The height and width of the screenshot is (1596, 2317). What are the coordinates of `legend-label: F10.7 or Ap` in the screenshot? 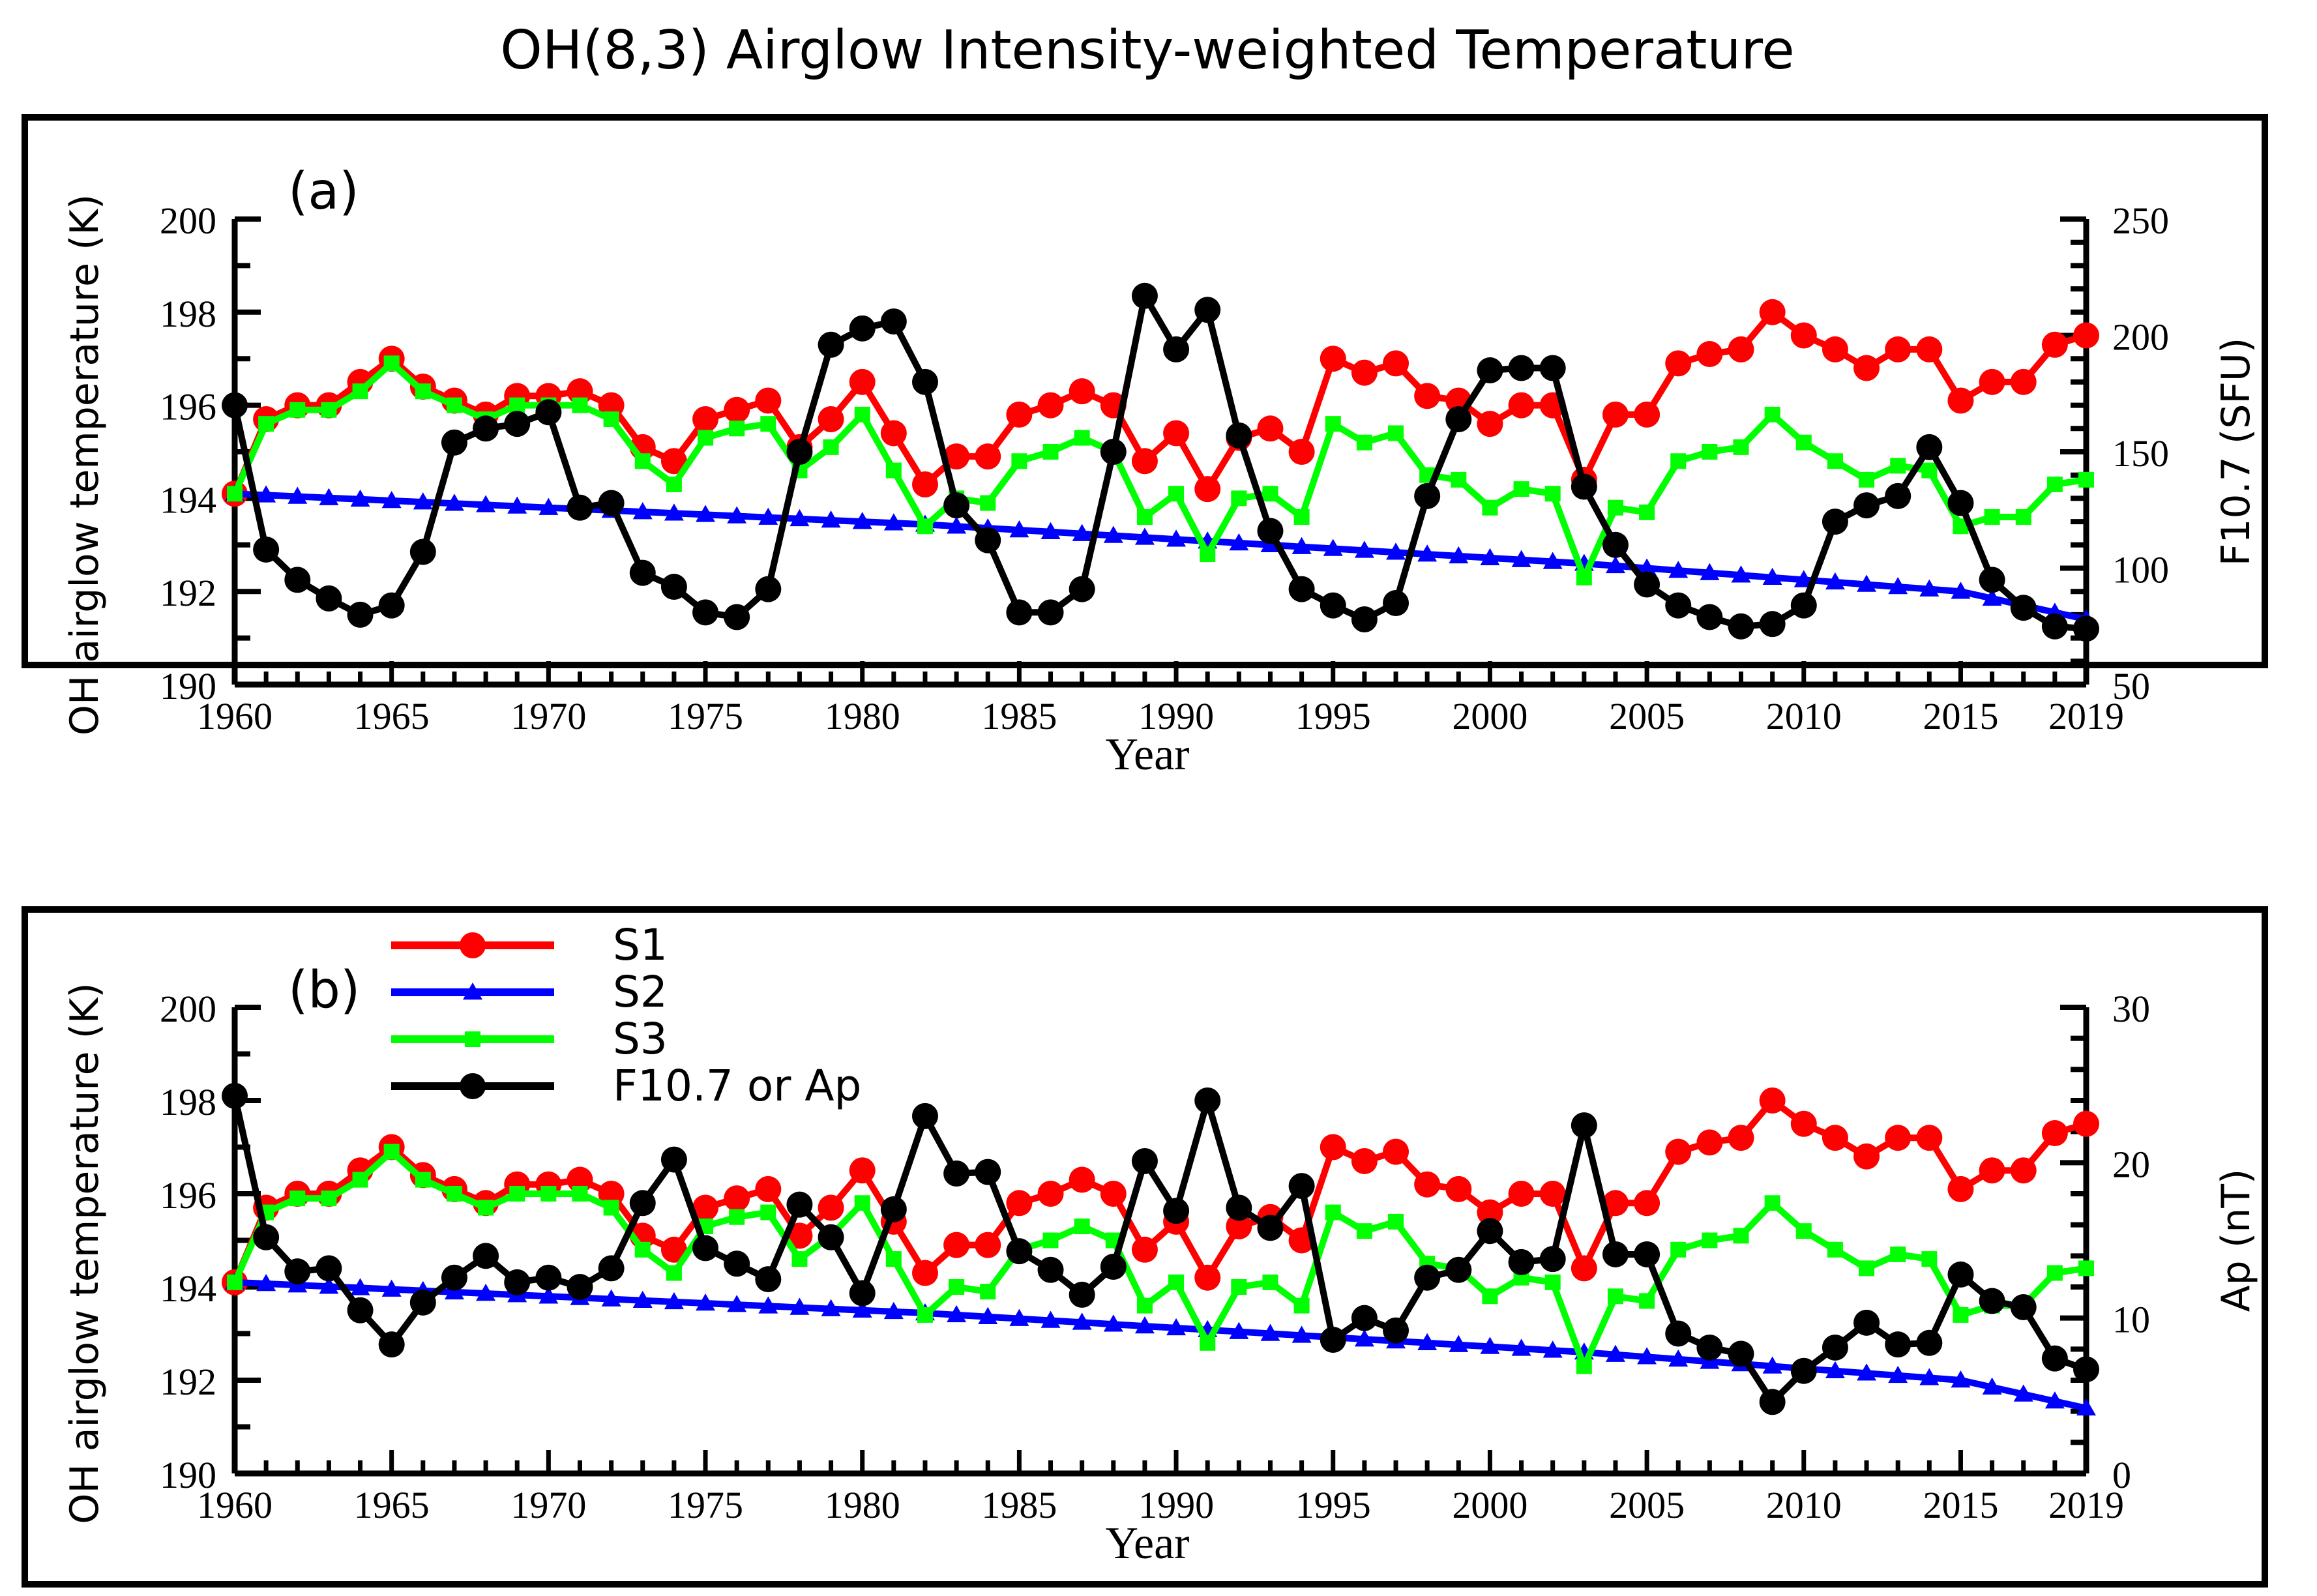 It's located at (737, 1086).